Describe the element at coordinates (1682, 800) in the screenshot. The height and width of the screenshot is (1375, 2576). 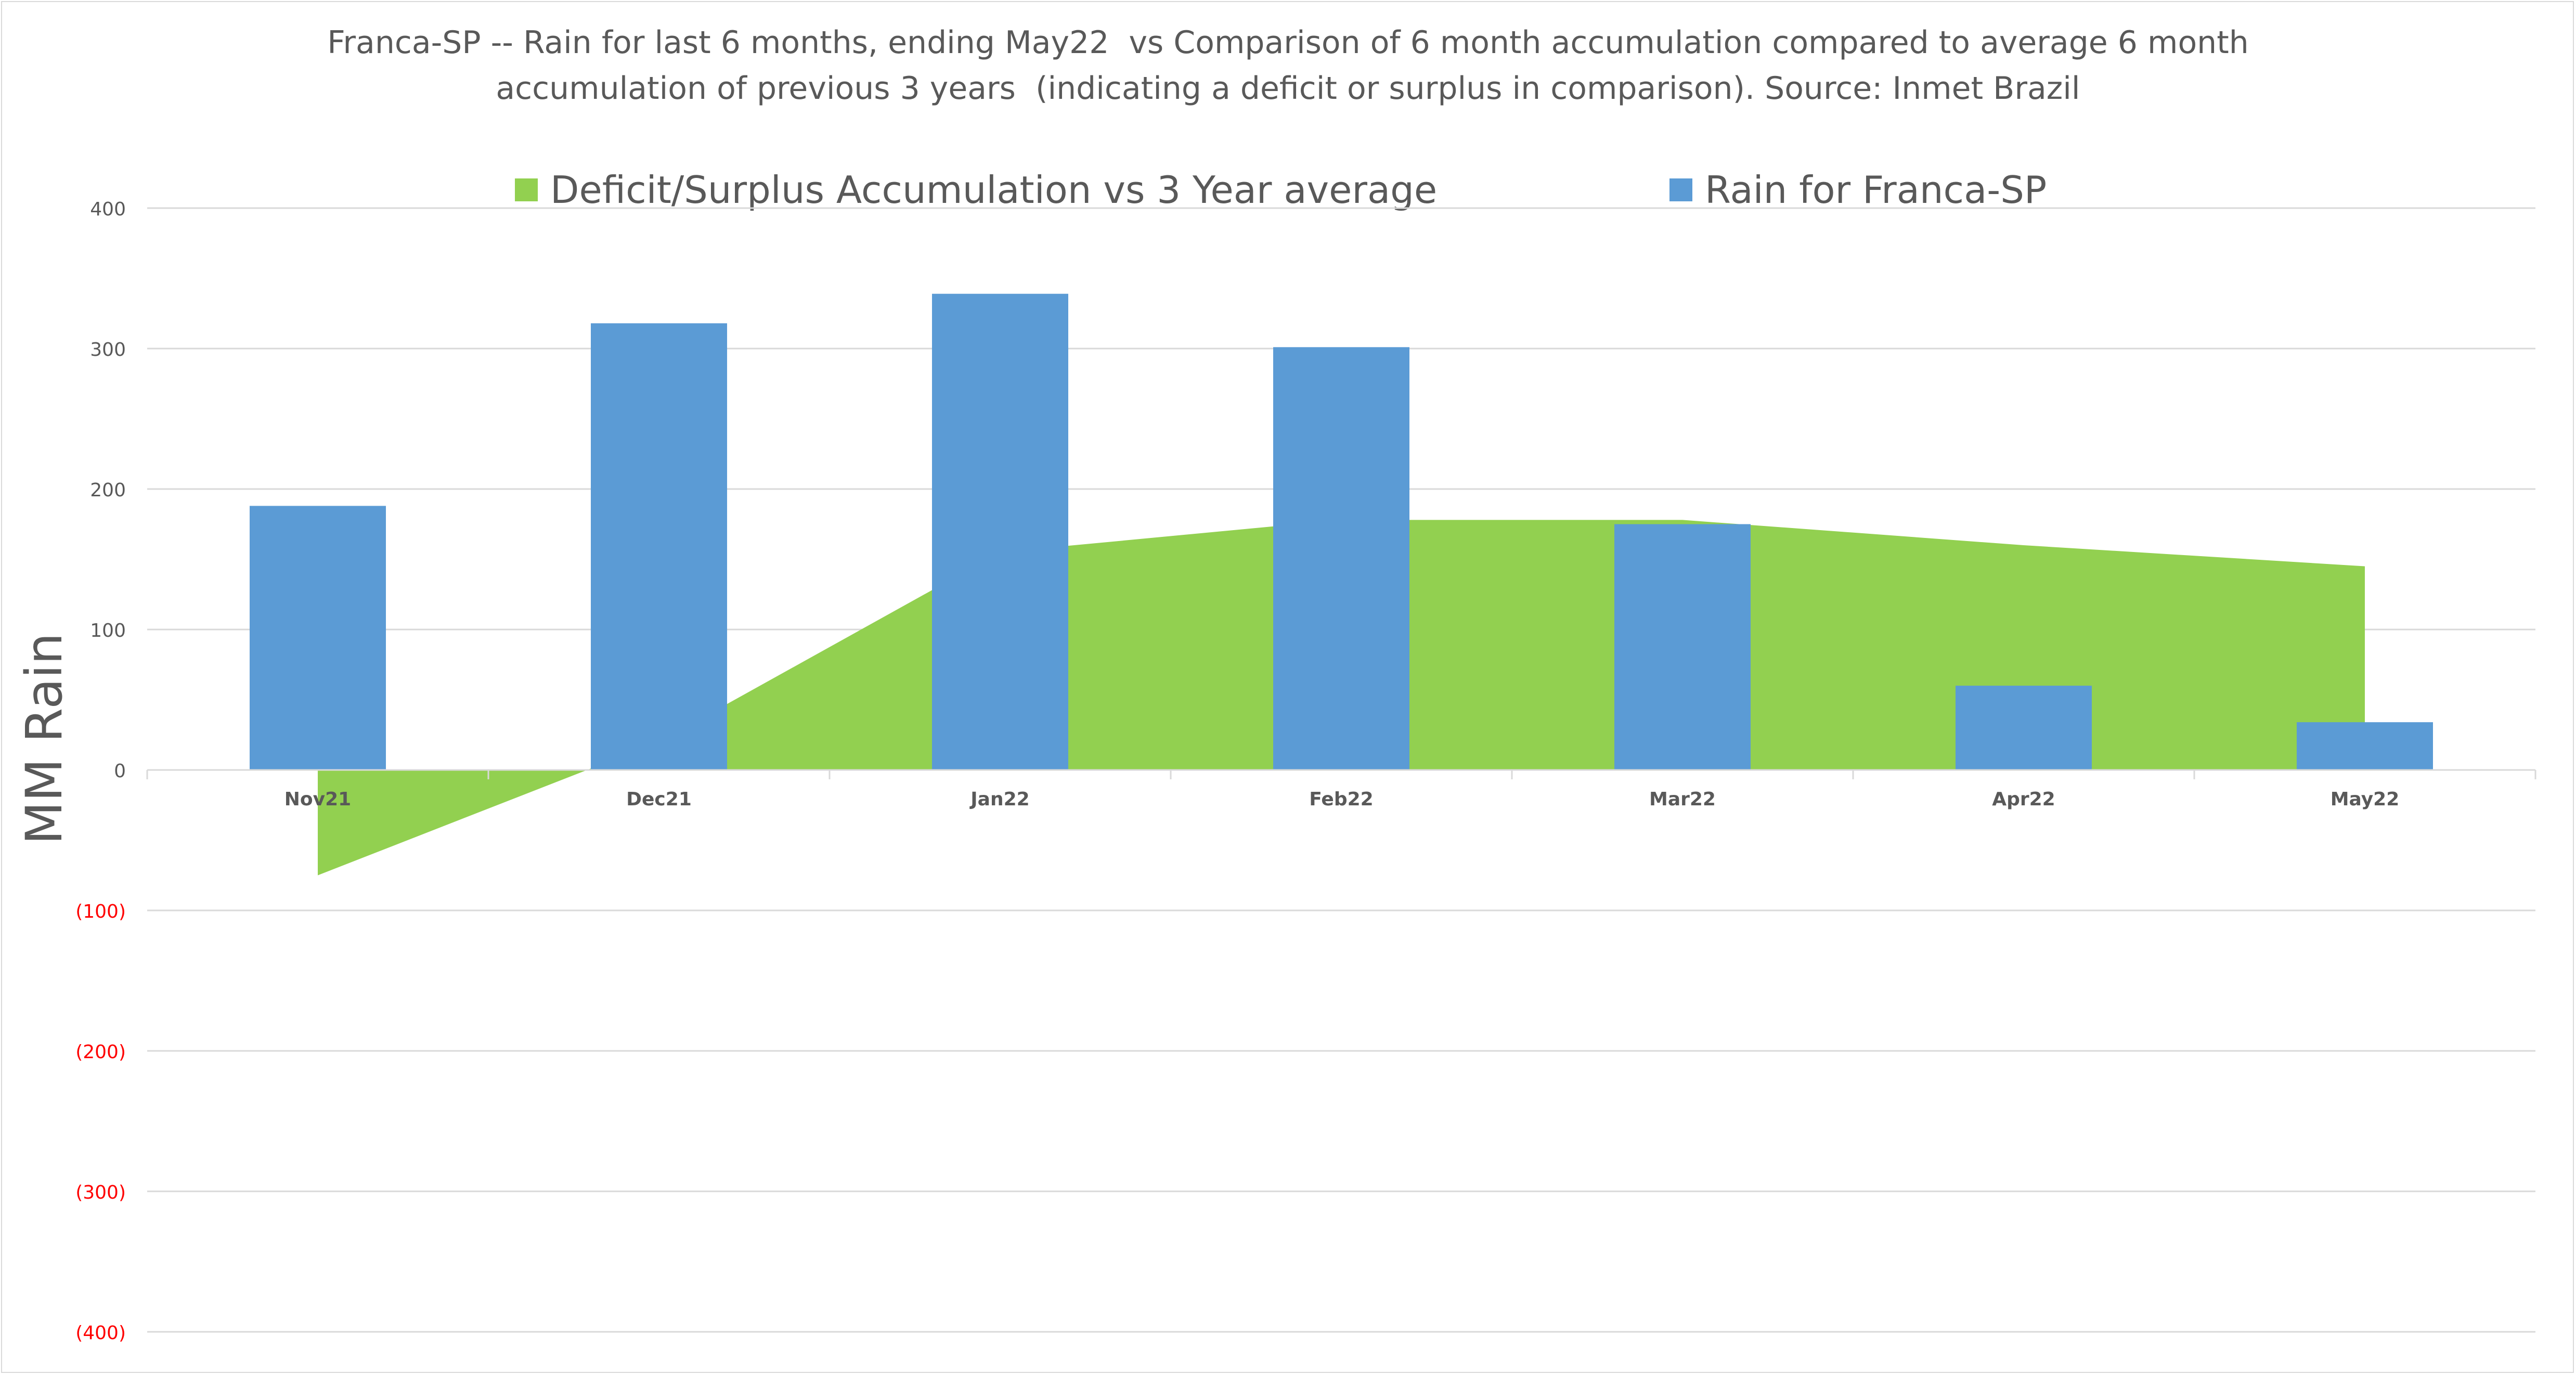
I see `x-tick-label: Mar22` at that location.